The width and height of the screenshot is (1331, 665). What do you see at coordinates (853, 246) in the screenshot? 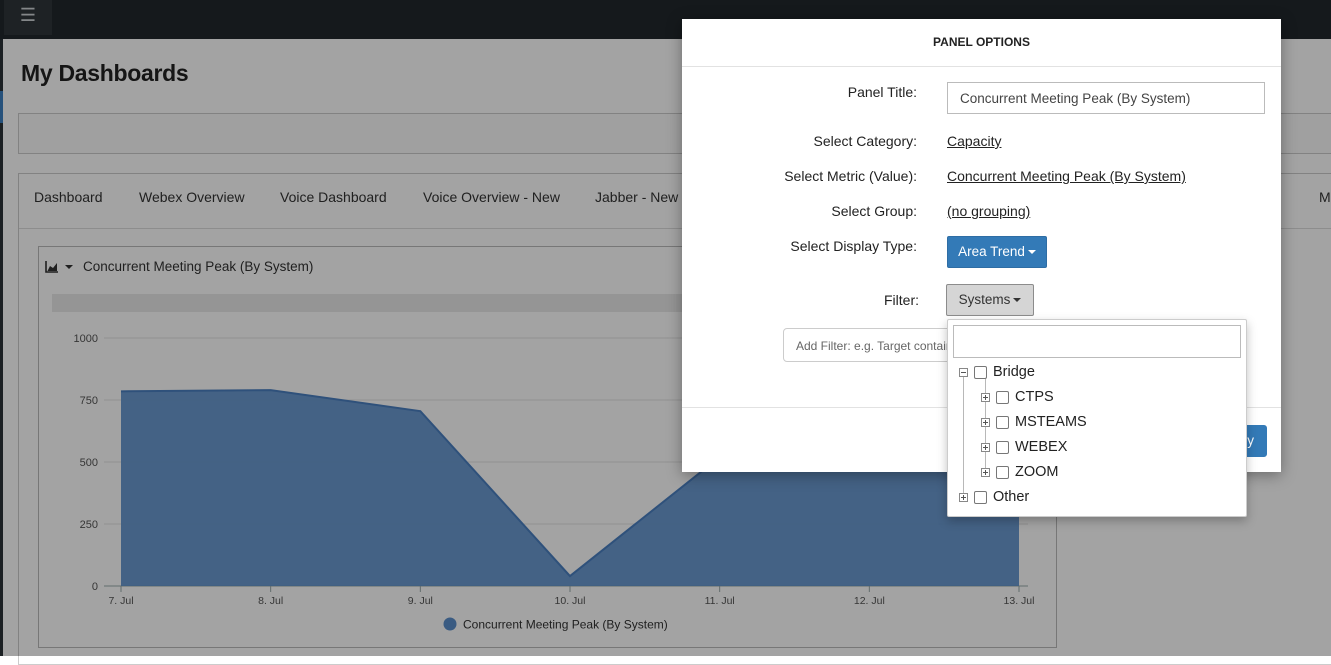
I see `display-type-label: Select Display Type:` at bounding box center [853, 246].